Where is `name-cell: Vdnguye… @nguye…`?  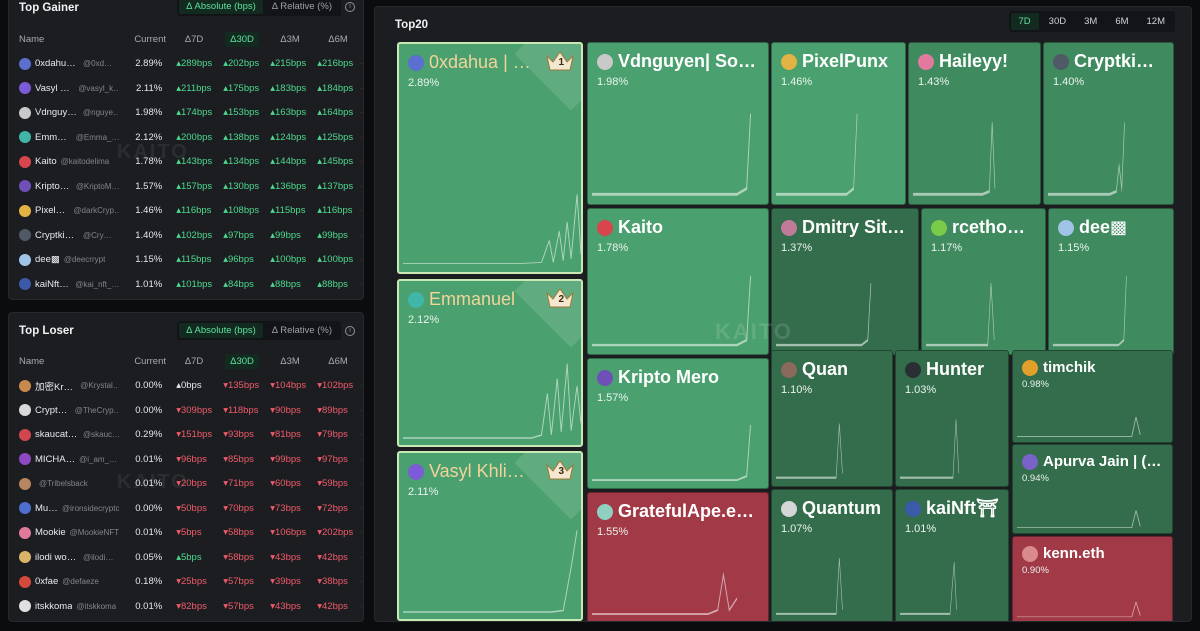
name-cell: Vdnguye… @nguye… is located at coordinates (69, 112).